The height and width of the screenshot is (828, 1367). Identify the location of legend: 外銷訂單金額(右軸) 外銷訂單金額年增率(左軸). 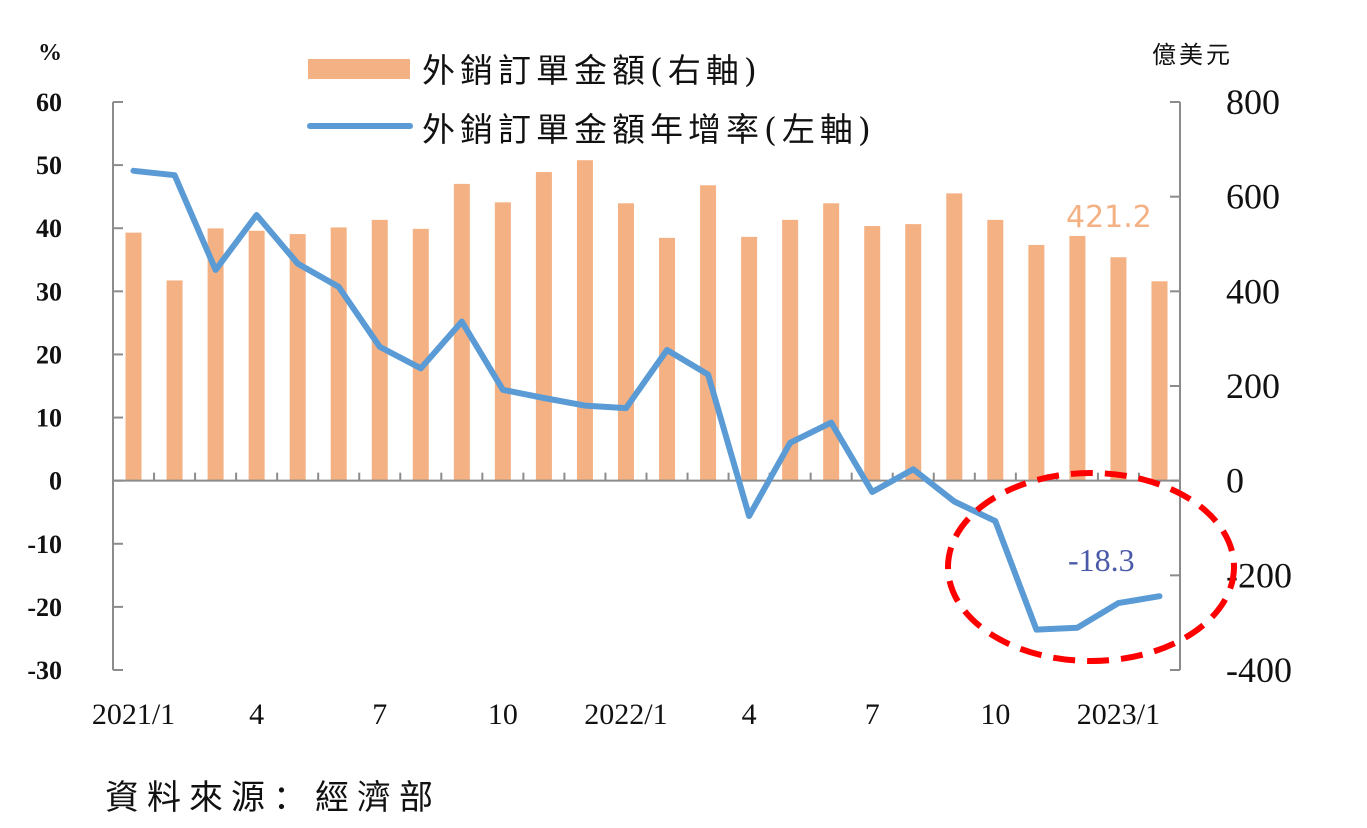
(591, 100).